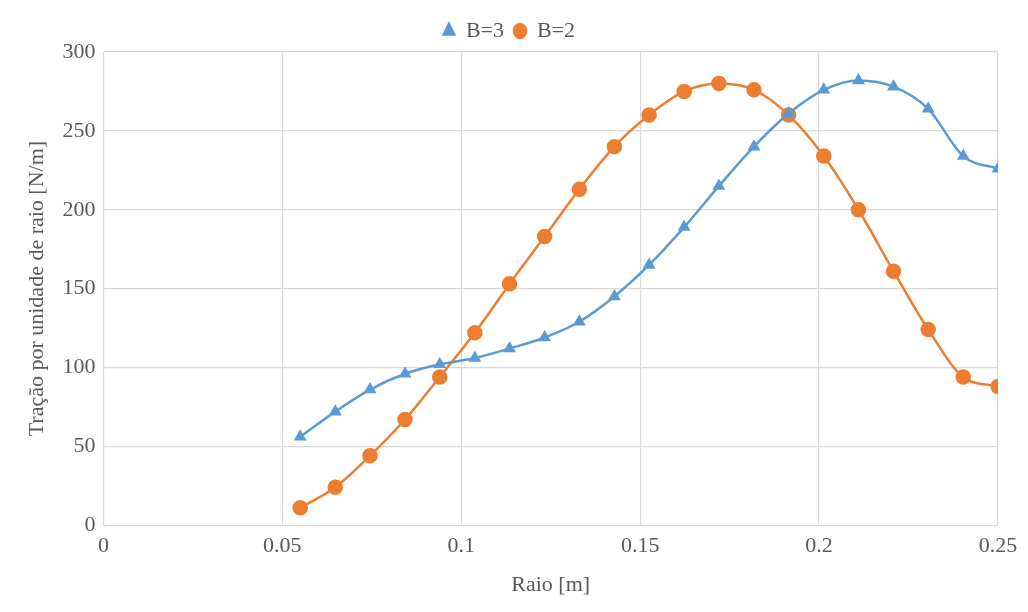  Describe the element at coordinates (79, 287) in the screenshot. I see `y-tick-label: 150` at that location.